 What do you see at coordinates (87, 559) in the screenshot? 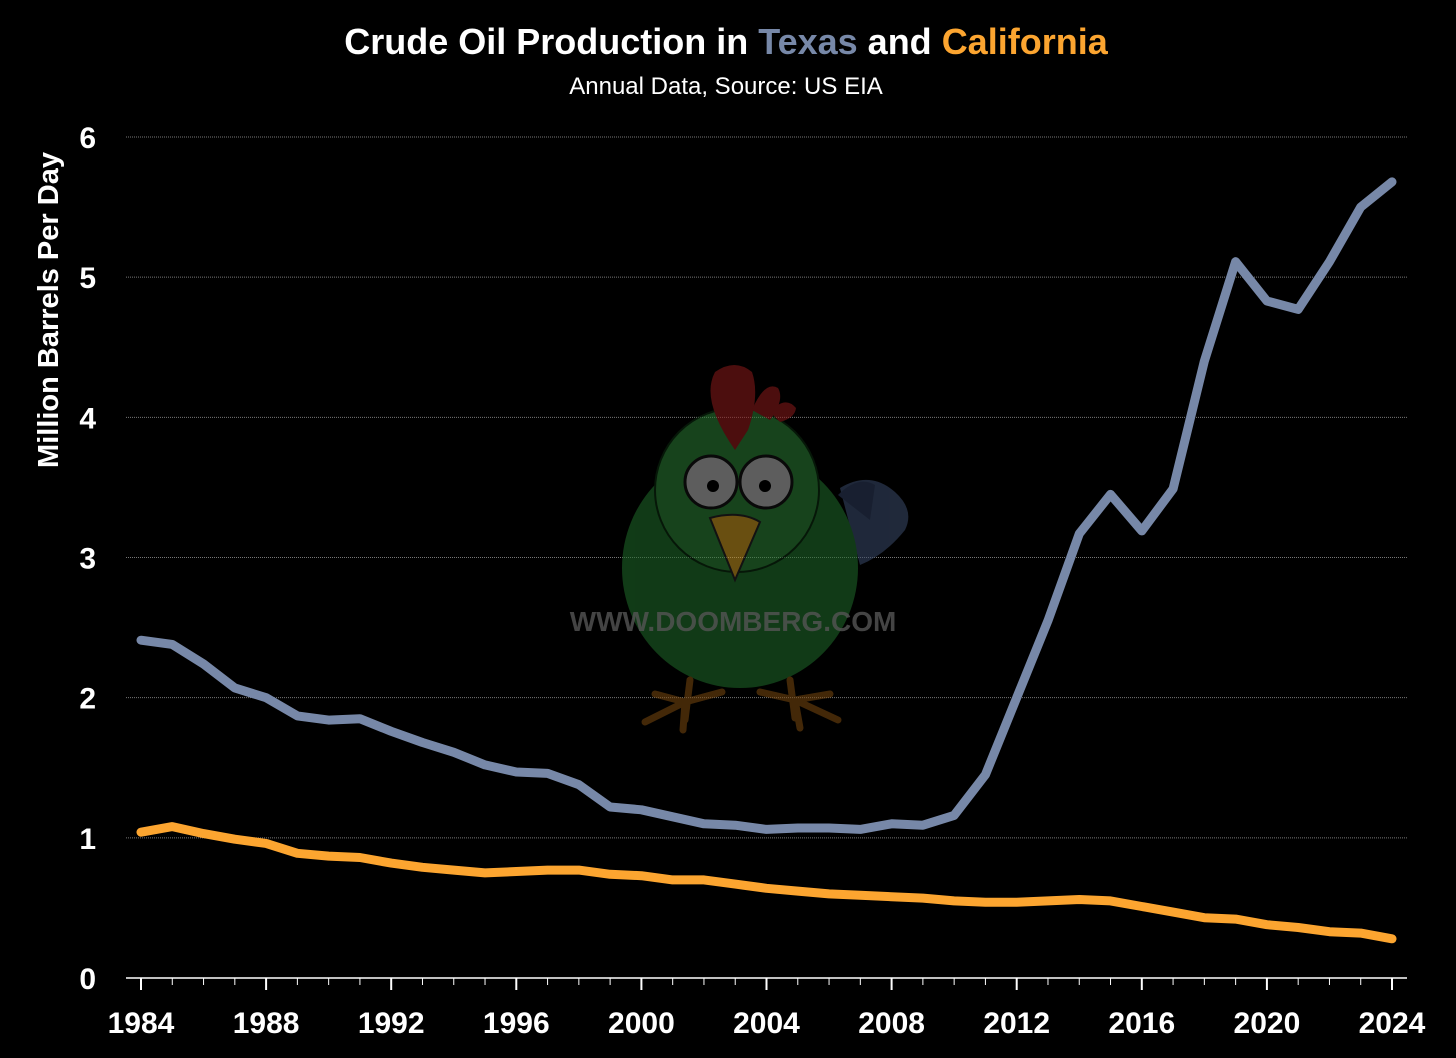
I see `y-tick-label: 3` at bounding box center [87, 559].